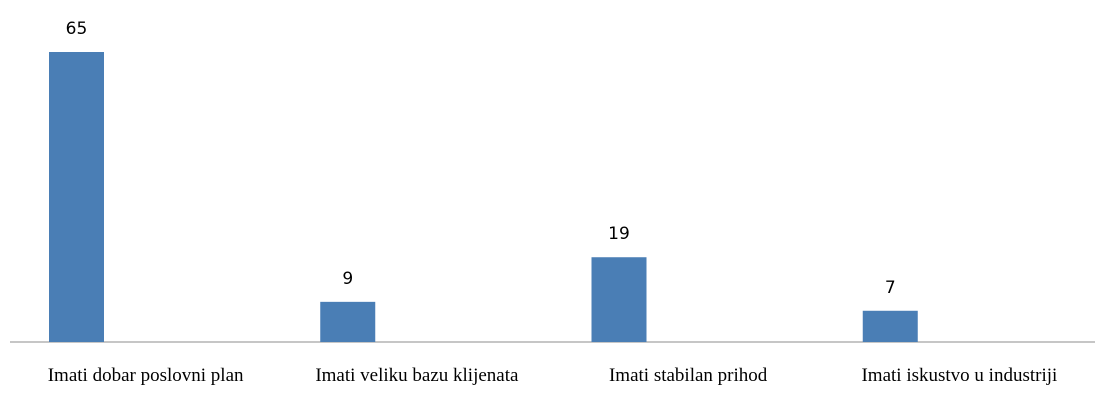  I want to click on value-label: 7, so click(890, 288).